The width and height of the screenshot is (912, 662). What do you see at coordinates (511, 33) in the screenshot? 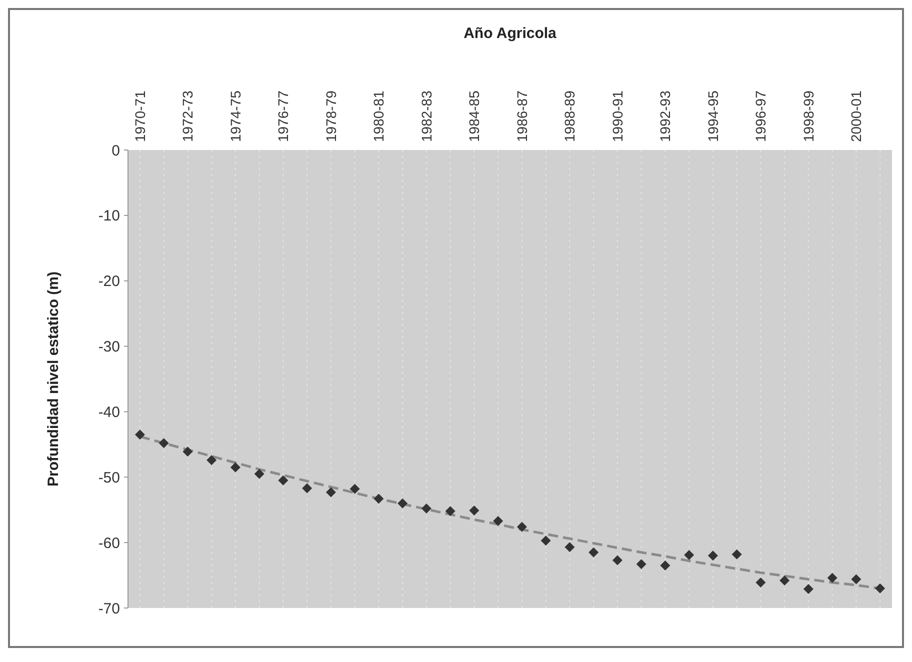
I see `x-axis-title: Año Agricola` at bounding box center [511, 33].